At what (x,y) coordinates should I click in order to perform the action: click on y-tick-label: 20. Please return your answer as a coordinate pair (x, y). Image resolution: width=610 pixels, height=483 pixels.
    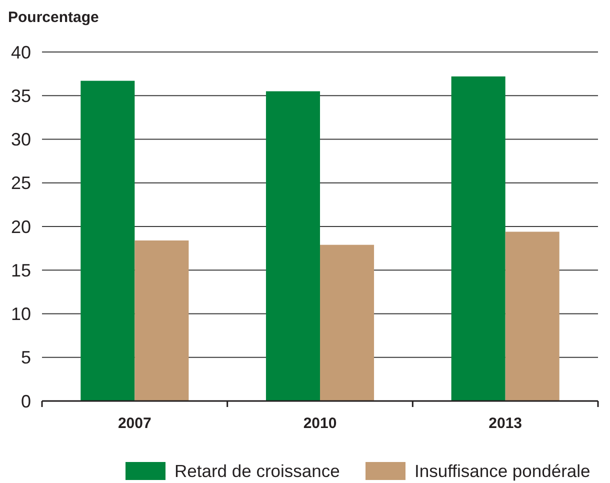
    Looking at the image, I should click on (20, 226).